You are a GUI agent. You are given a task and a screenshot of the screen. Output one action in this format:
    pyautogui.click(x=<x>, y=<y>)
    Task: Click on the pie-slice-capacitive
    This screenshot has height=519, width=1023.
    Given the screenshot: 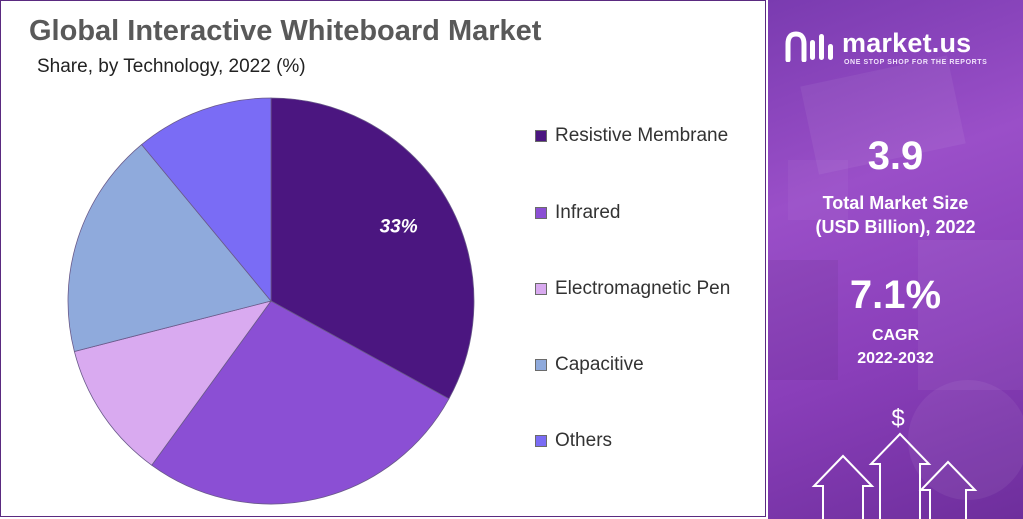 What is the action you would take?
    pyautogui.click(x=169, y=248)
    